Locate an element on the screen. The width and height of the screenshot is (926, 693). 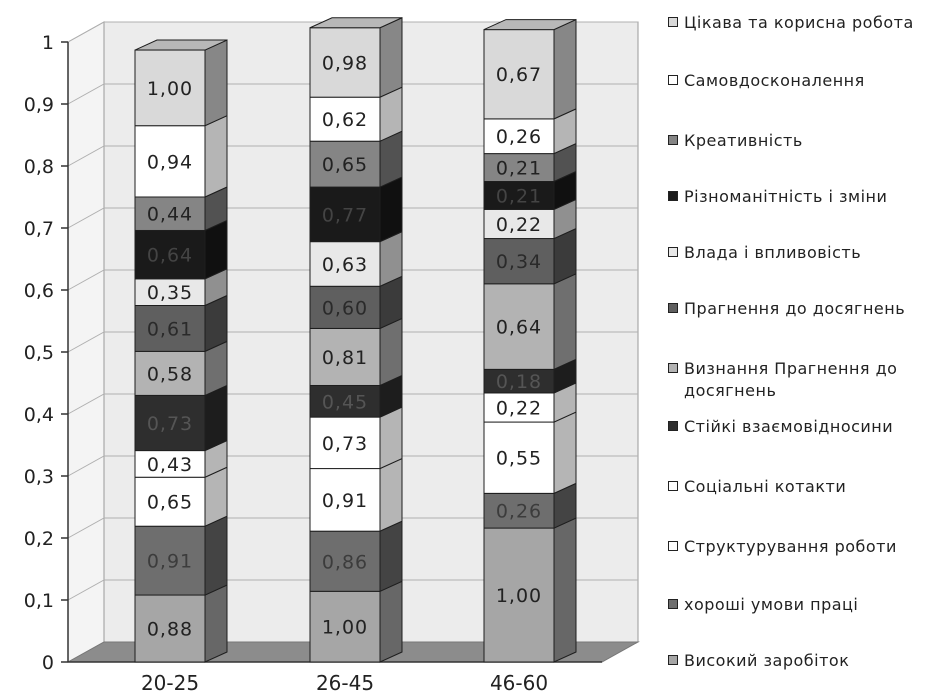
data-label: 0,63 is located at coordinates (345, 265).